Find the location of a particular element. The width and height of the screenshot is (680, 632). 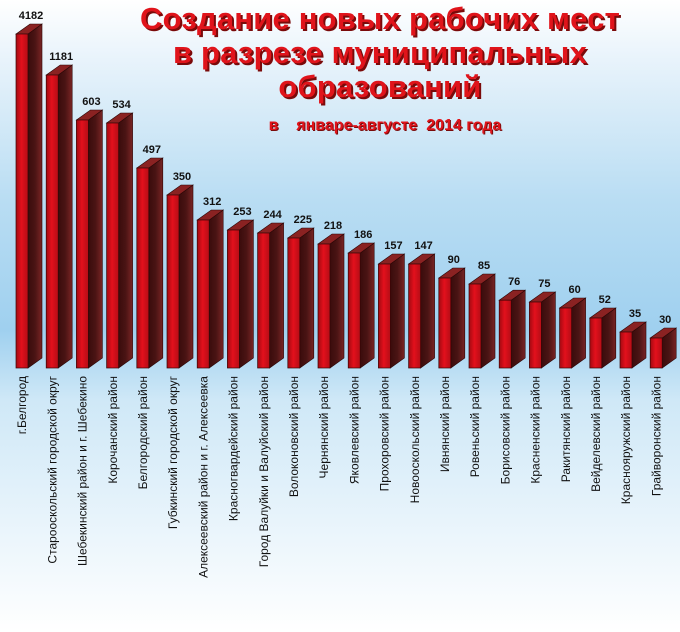

category-label-19: Ракитянский район is located at coordinates (566, 429).